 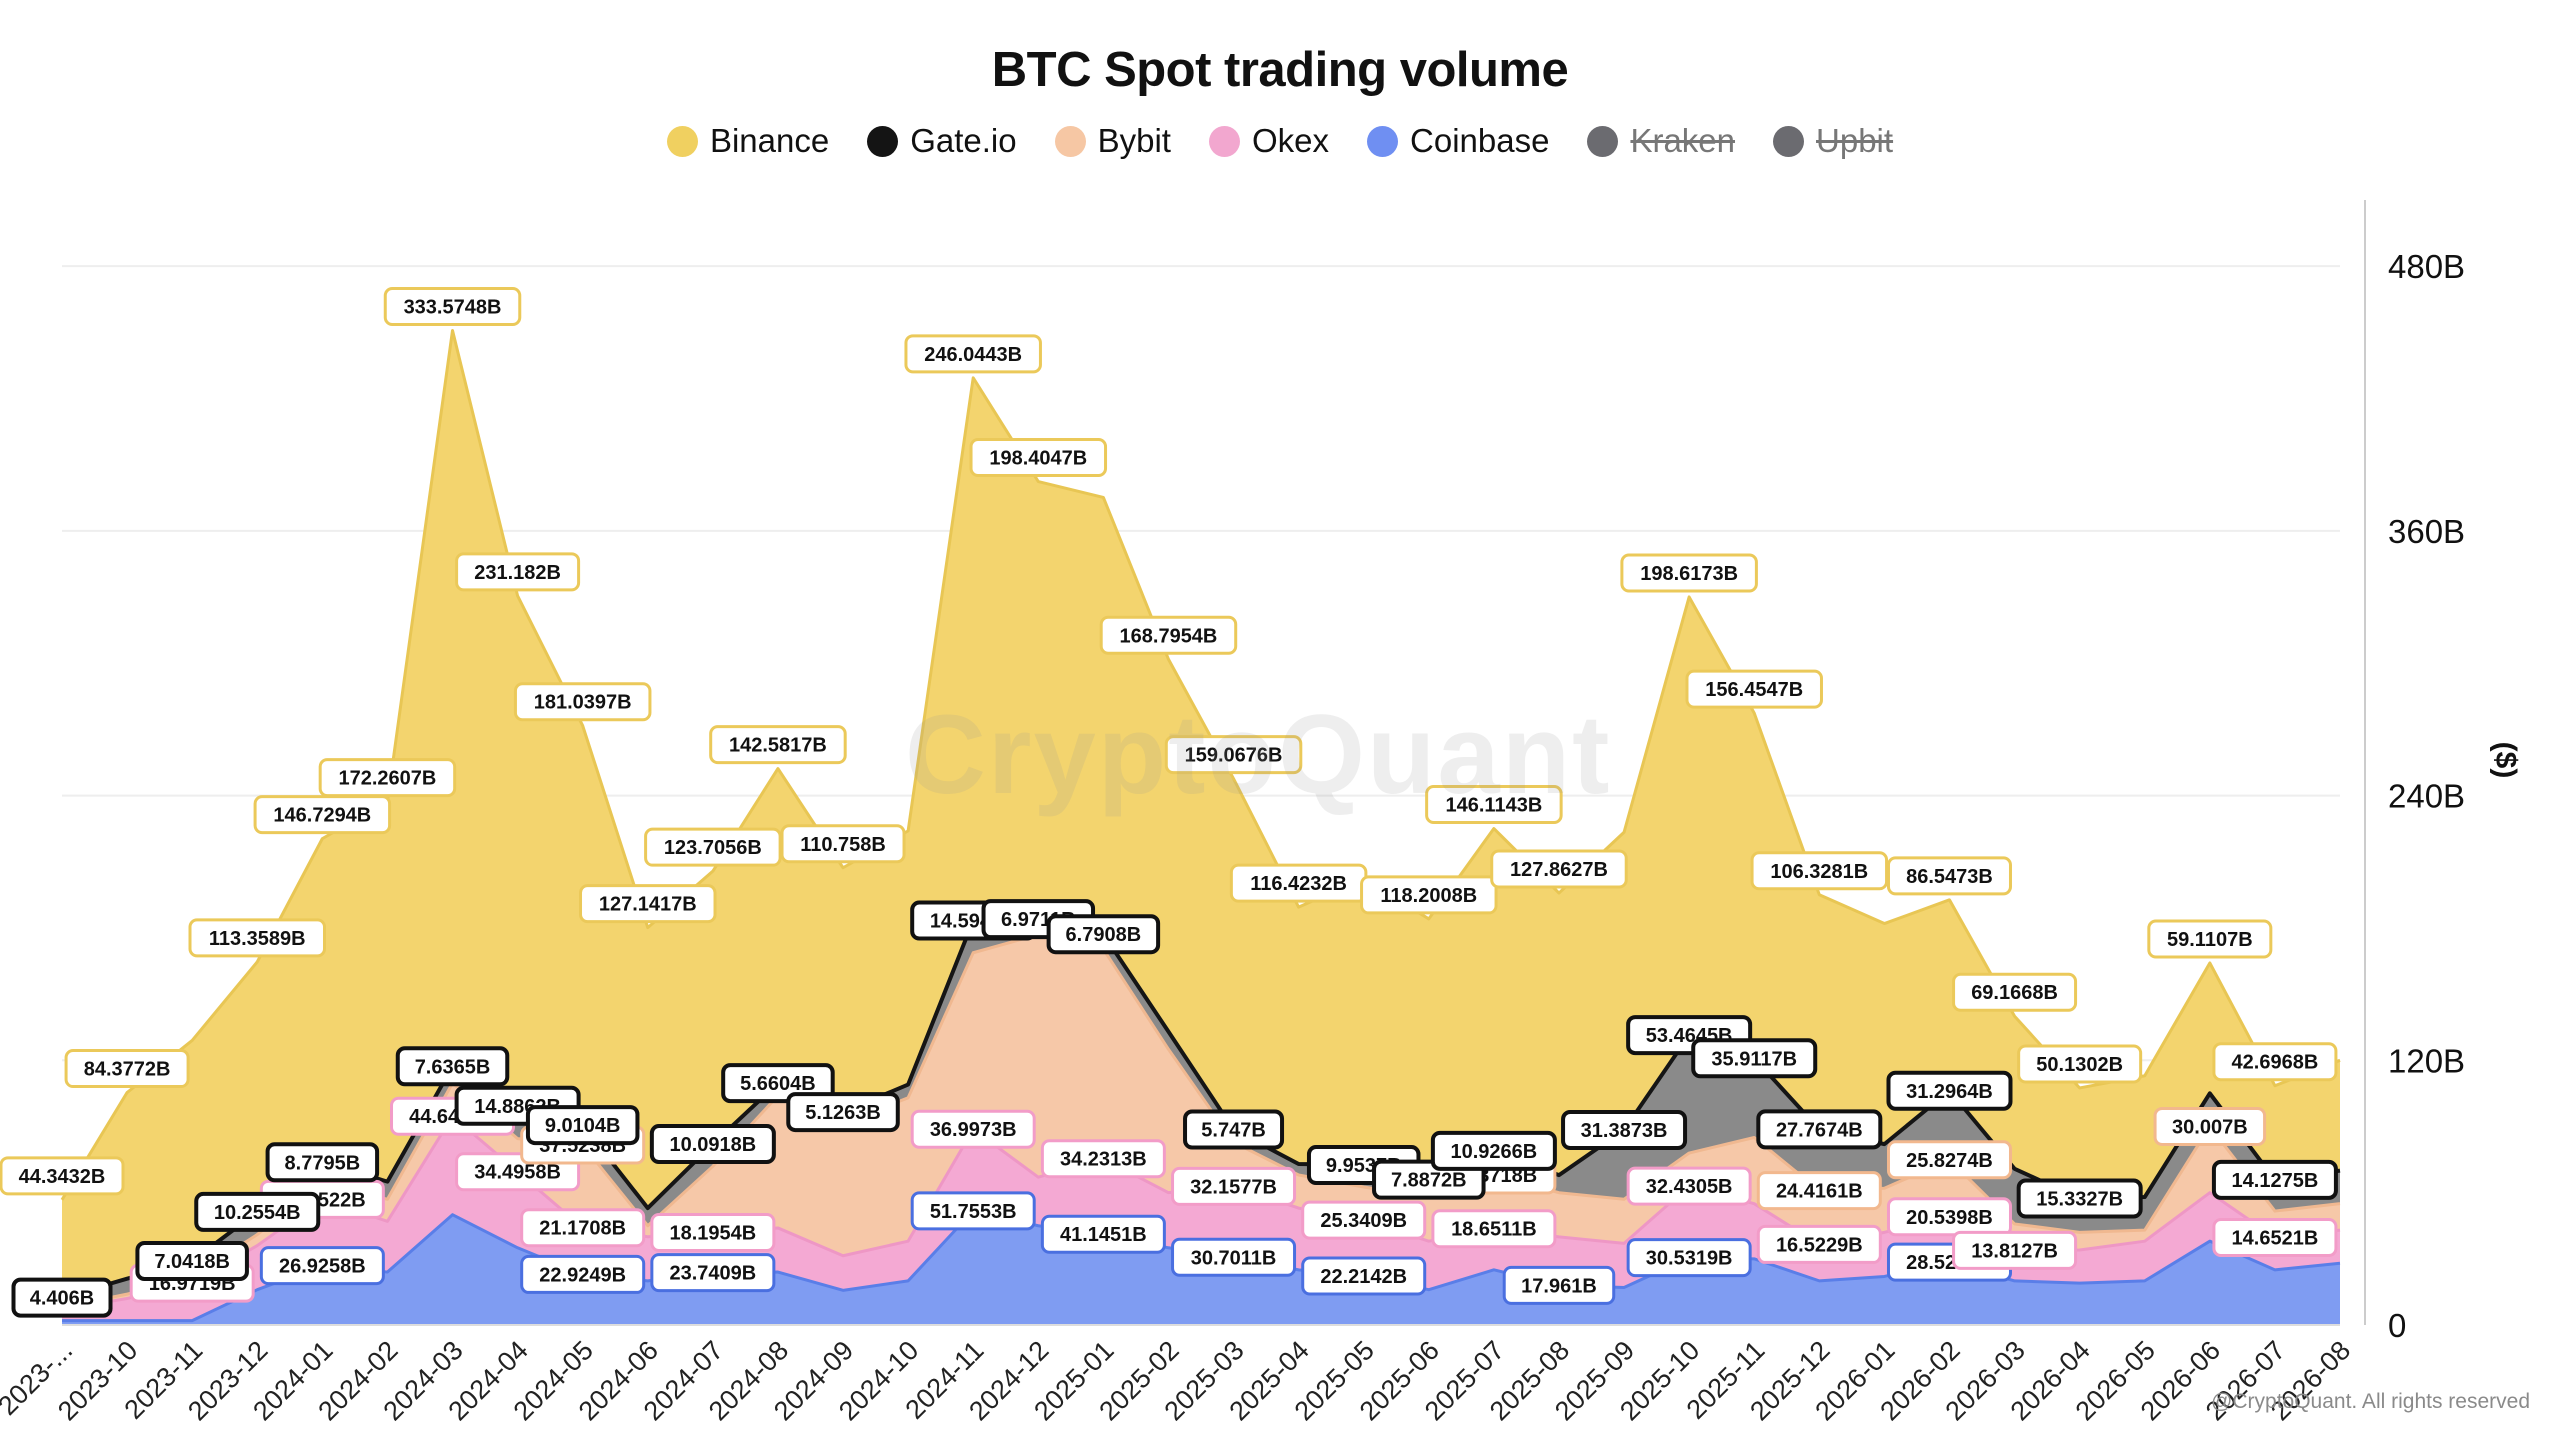 What do you see at coordinates (1819, 872) in the screenshot?
I see `data-label-text: 106.3281B` at bounding box center [1819, 872].